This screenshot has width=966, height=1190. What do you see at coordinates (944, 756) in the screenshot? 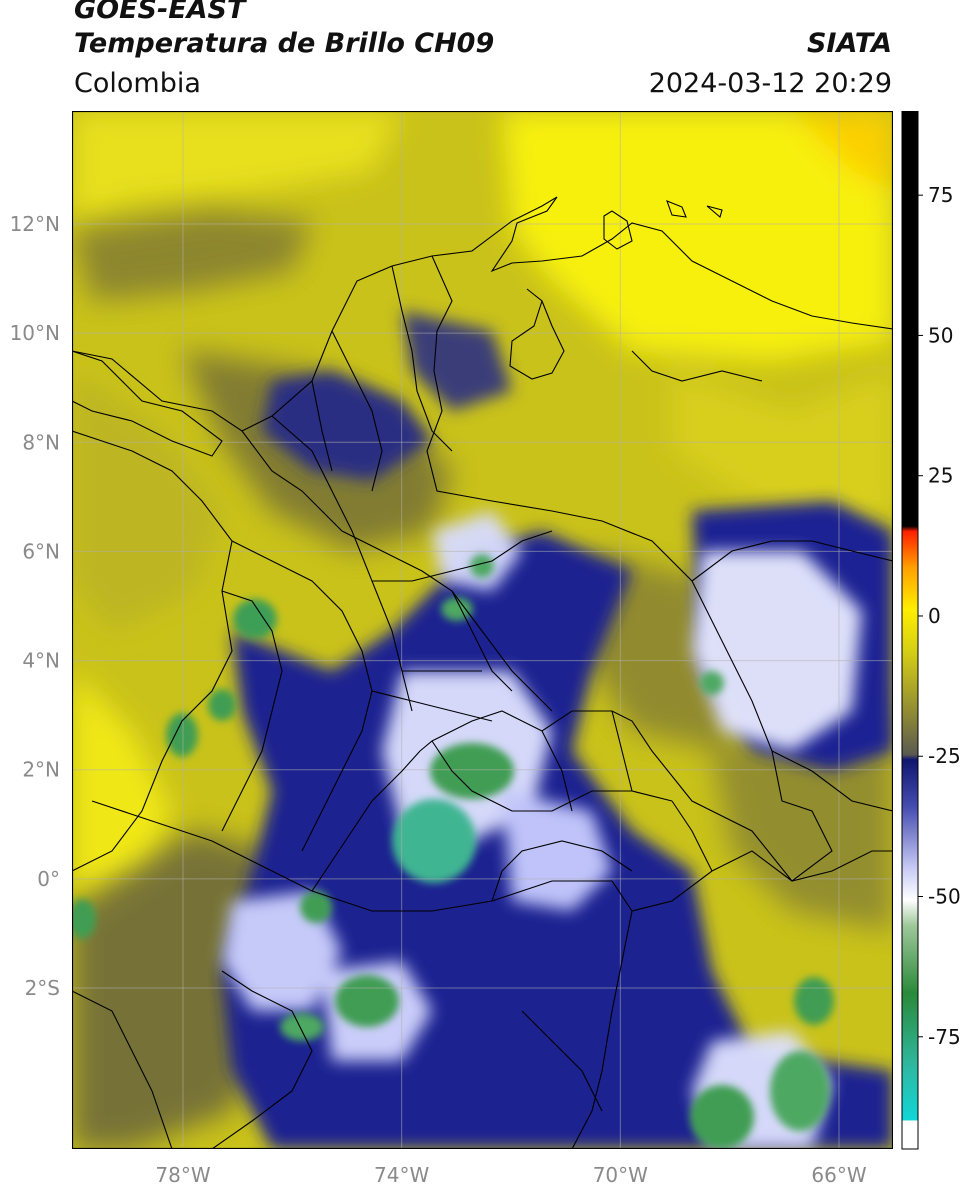
I see `colorbar-tick-label: -25` at bounding box center [944, 756].